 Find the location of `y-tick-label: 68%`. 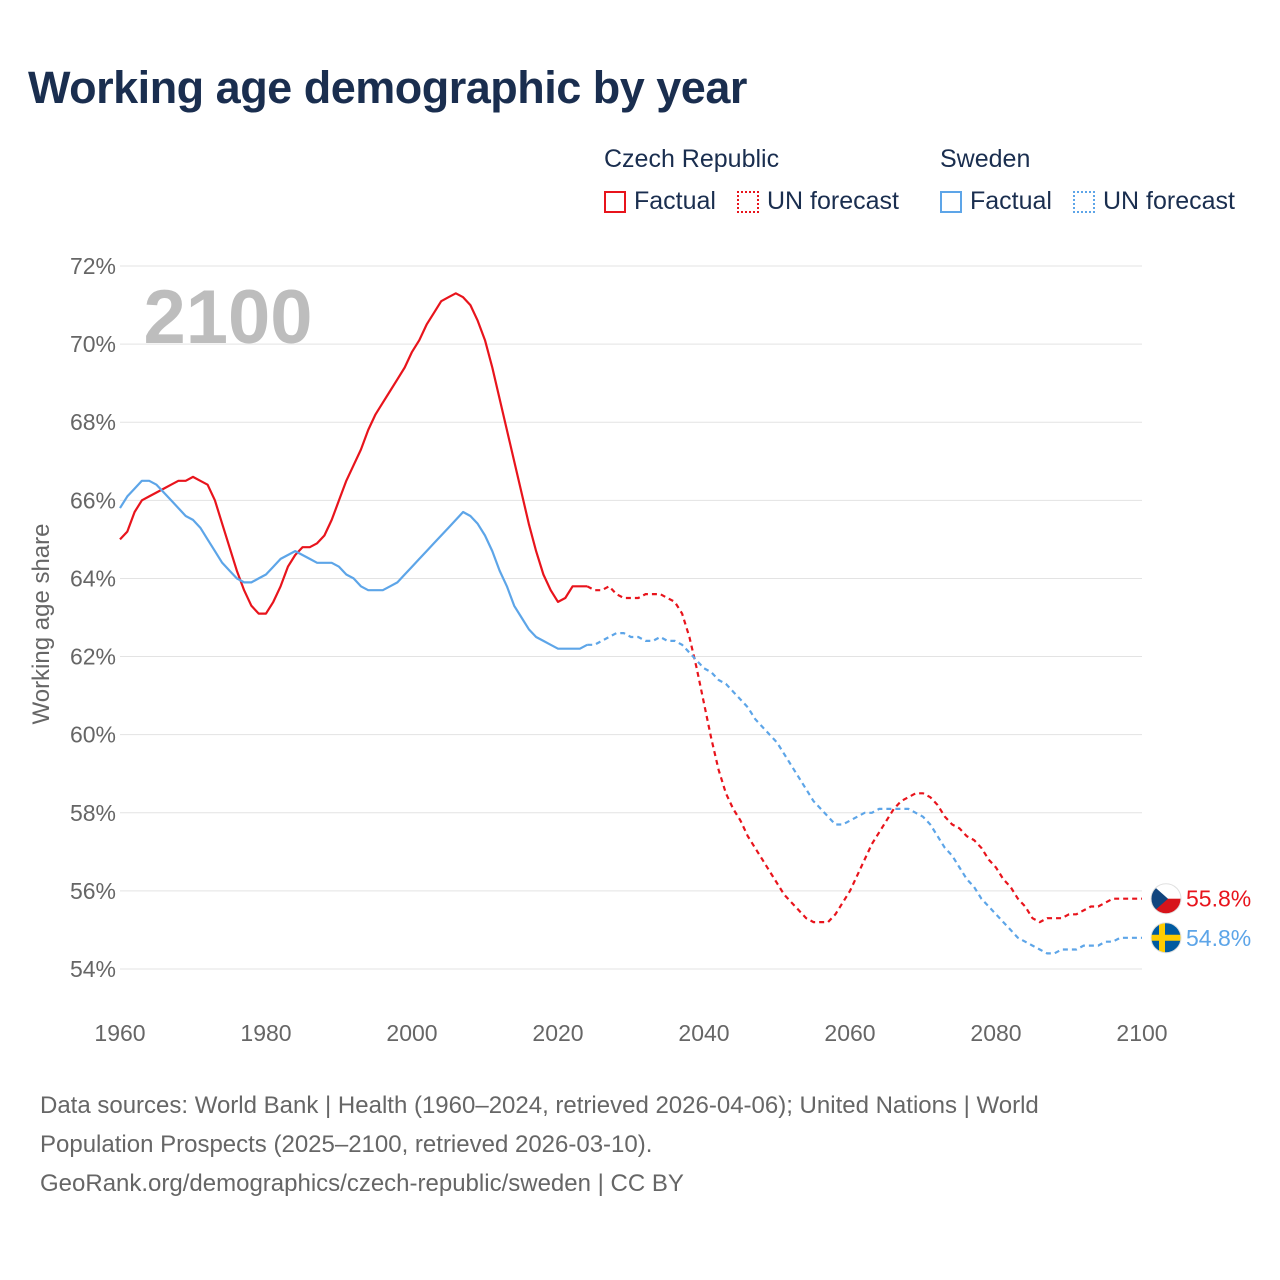

y-tick-label: 68% is located at coordinates (93, 422).